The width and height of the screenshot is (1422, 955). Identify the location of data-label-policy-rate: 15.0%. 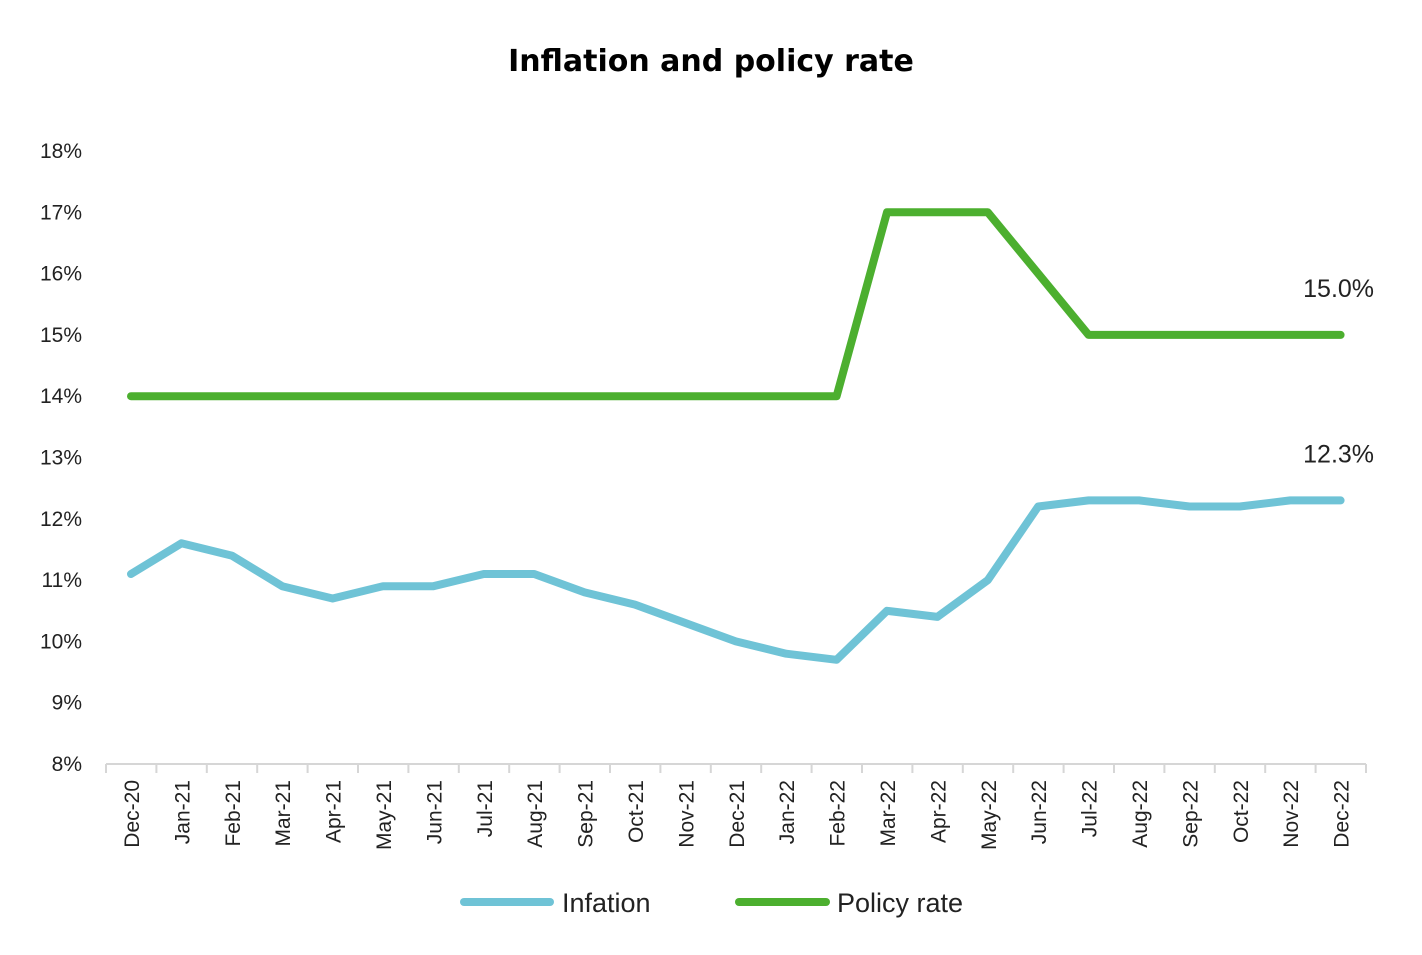
(1338, 289).